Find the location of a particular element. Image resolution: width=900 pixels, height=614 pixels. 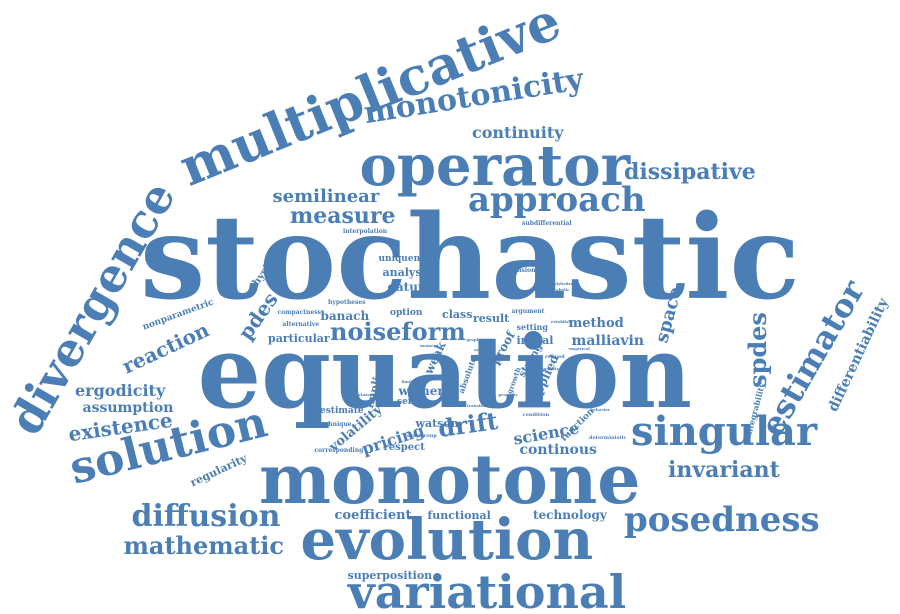

word-equation: equation is located at coordinates (445, 372).